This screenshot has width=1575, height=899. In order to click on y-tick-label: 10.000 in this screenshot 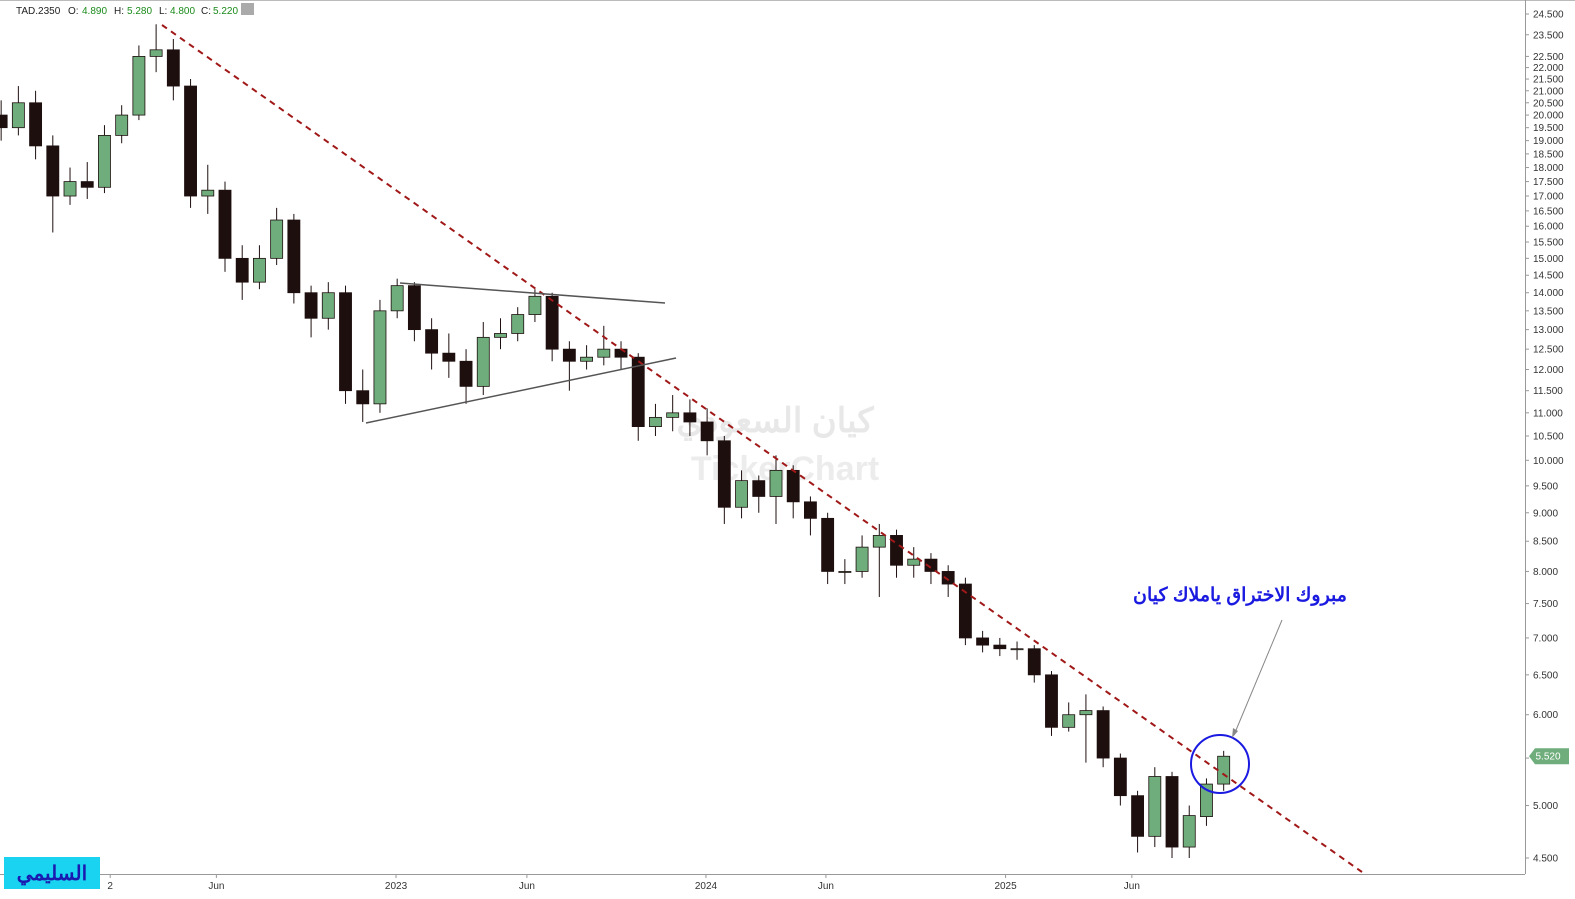, I will do `click(1548, 461)`.